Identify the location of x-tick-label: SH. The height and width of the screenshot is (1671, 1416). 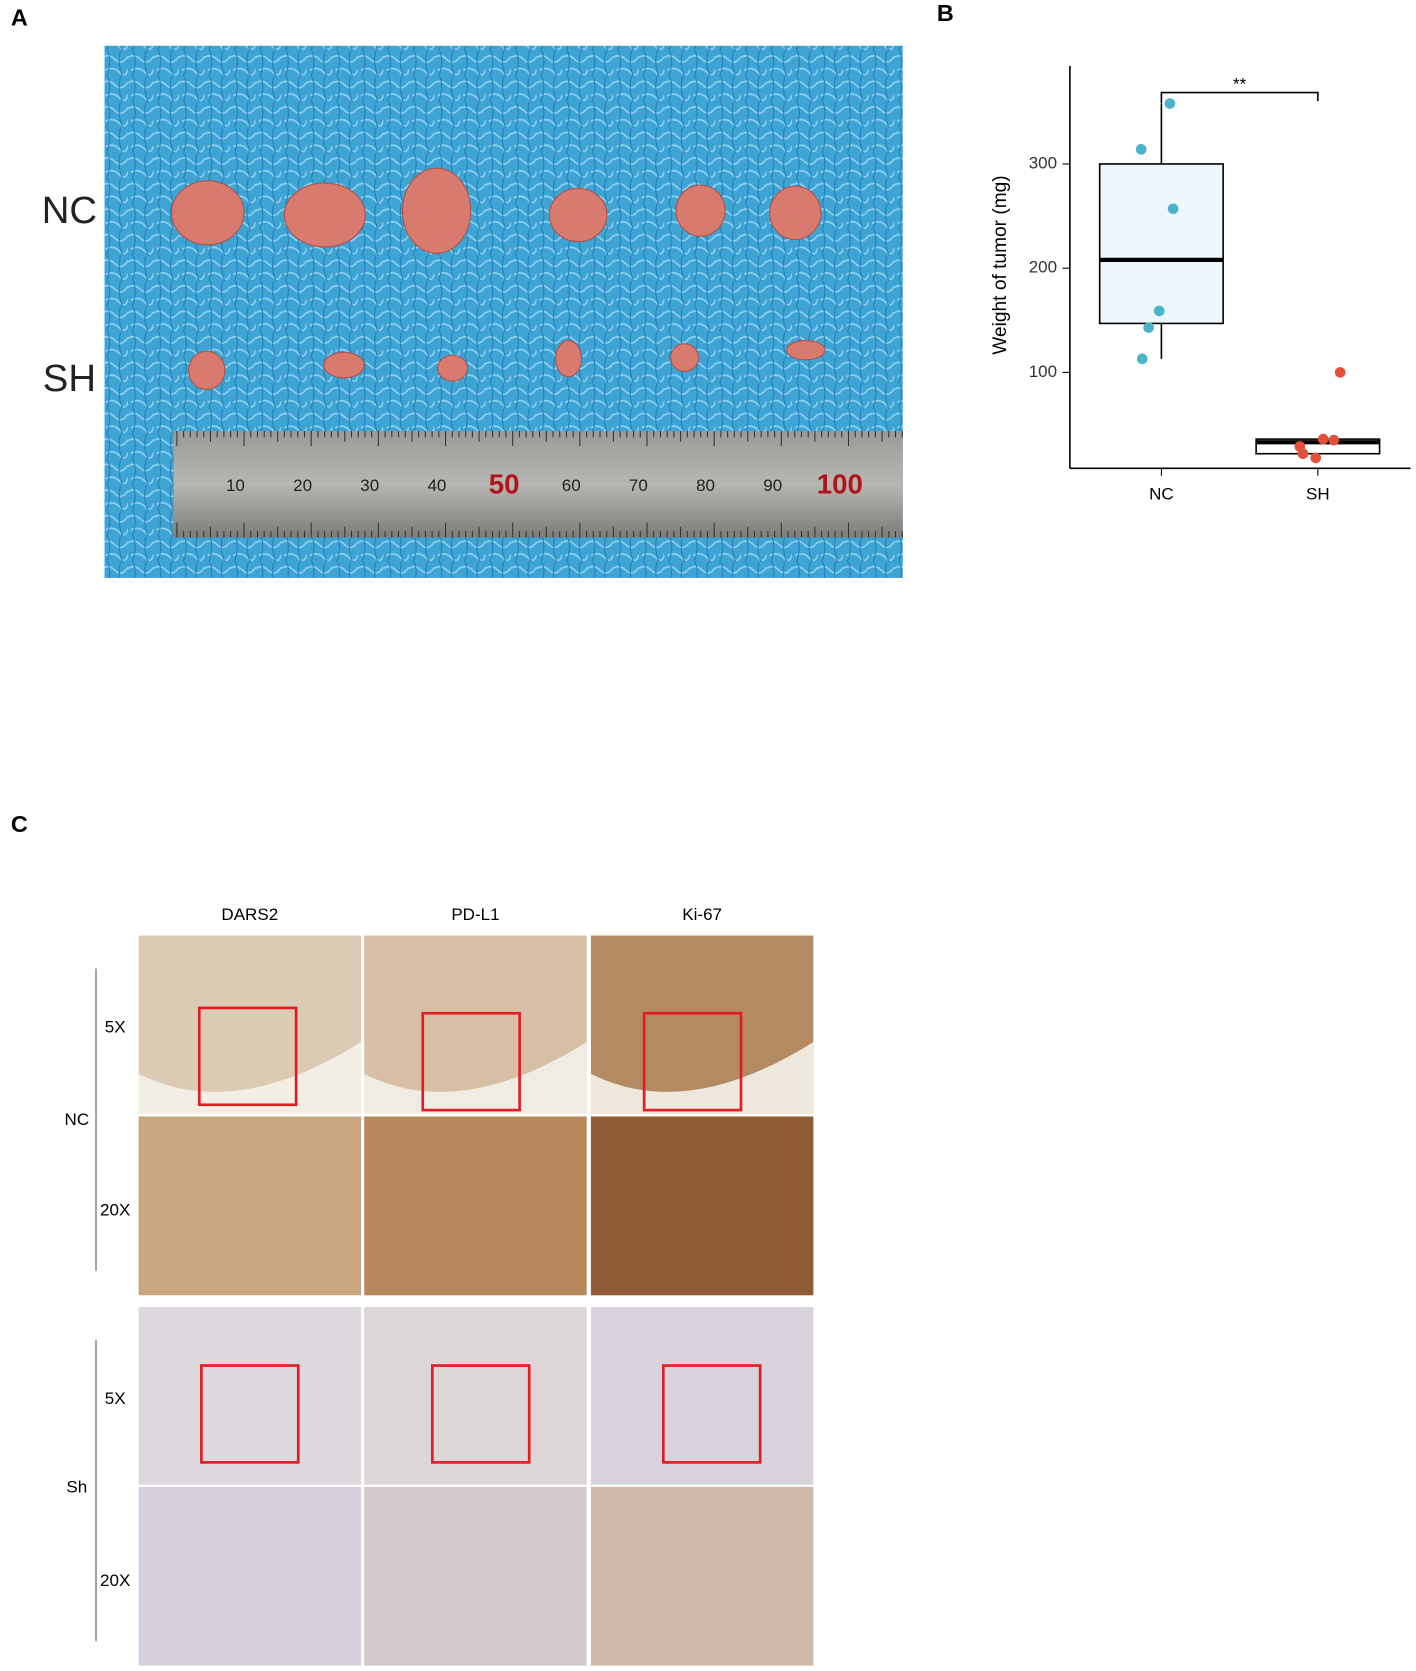
(1318, 493).